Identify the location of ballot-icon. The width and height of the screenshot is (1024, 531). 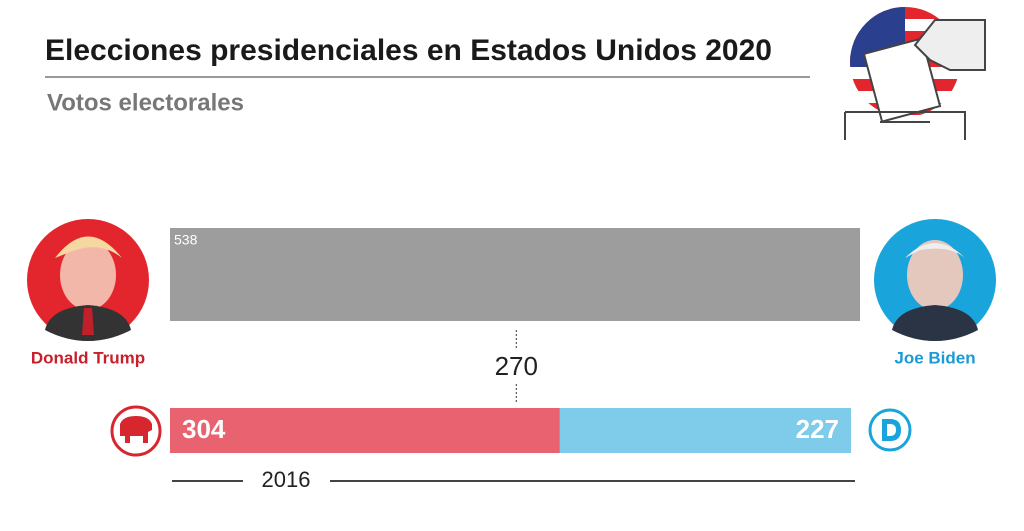
(915, 73).